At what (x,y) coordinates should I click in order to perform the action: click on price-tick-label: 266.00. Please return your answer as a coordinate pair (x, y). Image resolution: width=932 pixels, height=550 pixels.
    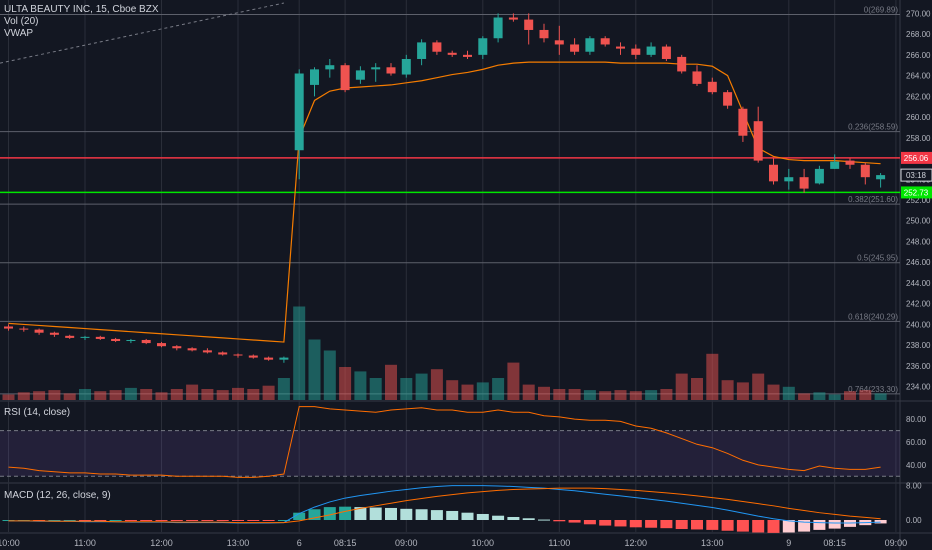
    Looking at the image, I should click on (918, 55).